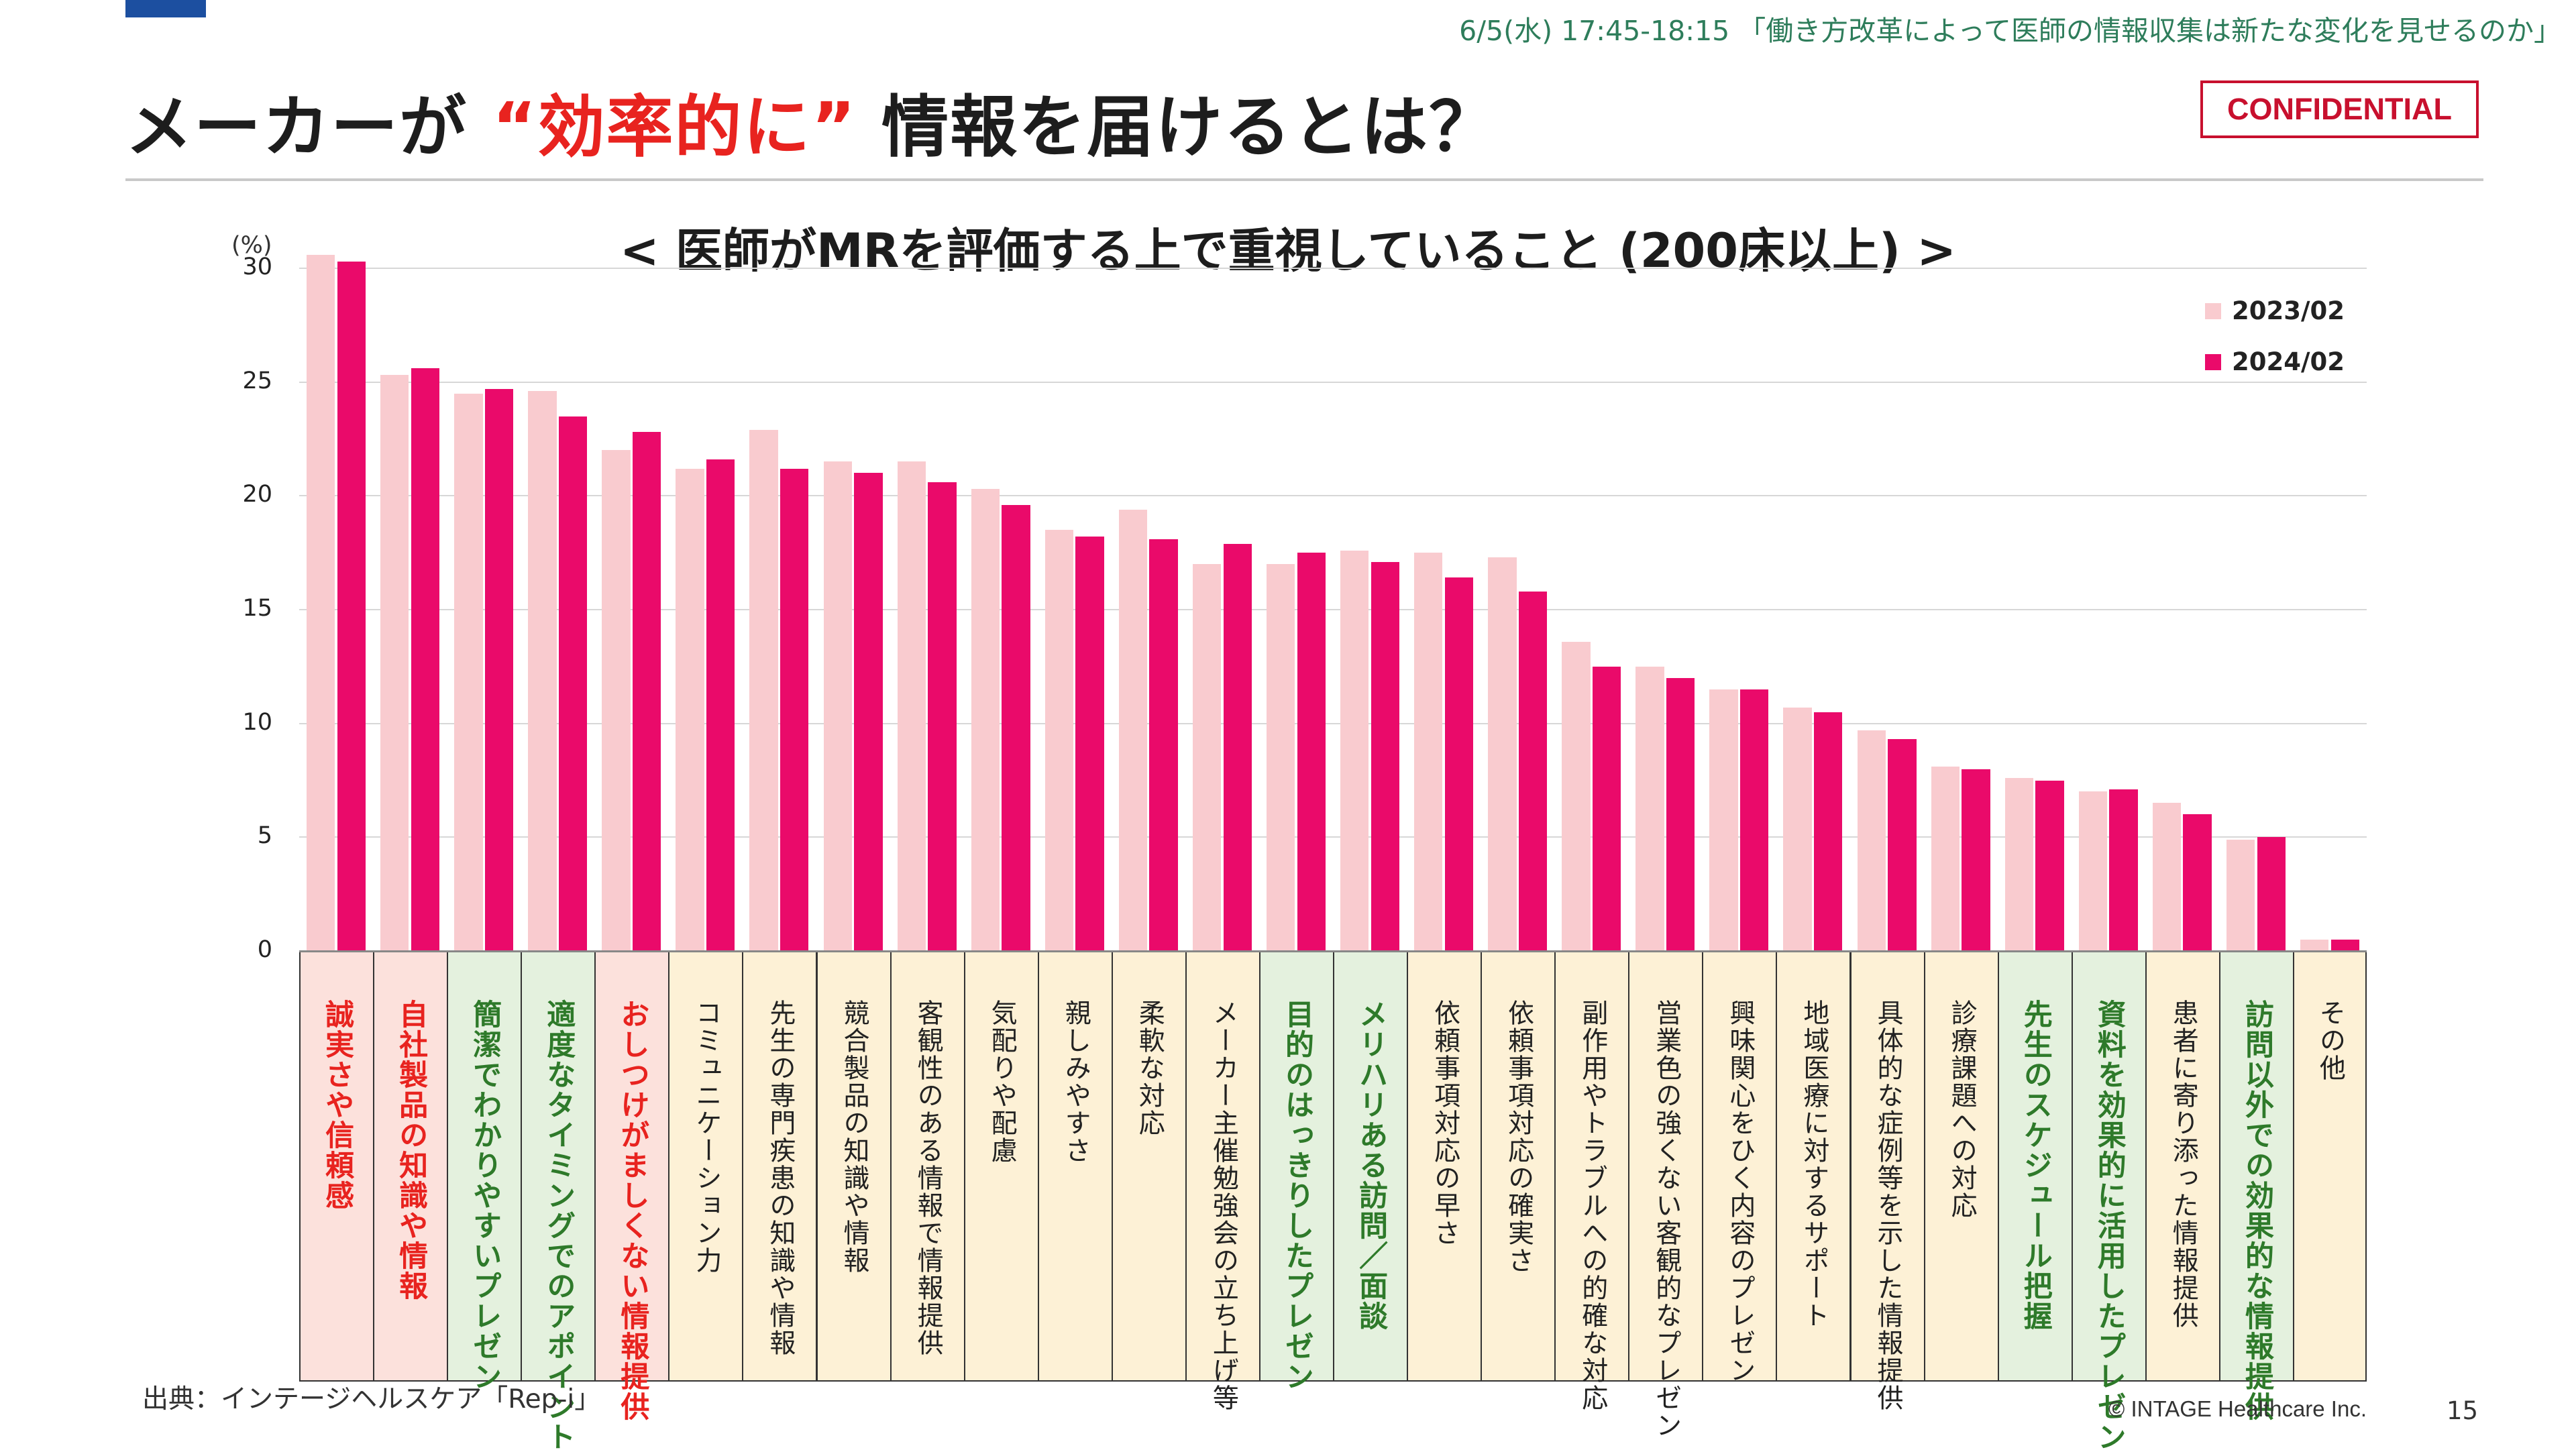  What do you see at coordinates (2339, 109) in the screenshot?
I see `confidential-badge: CONFIDENTIAL` at bounding box center [2339, 109].